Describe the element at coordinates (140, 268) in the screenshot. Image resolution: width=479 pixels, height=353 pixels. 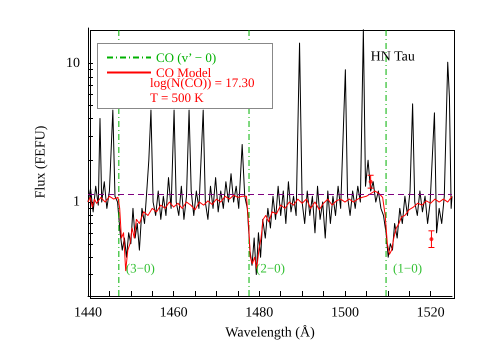
I see `annotation: (3−0)` at that location.